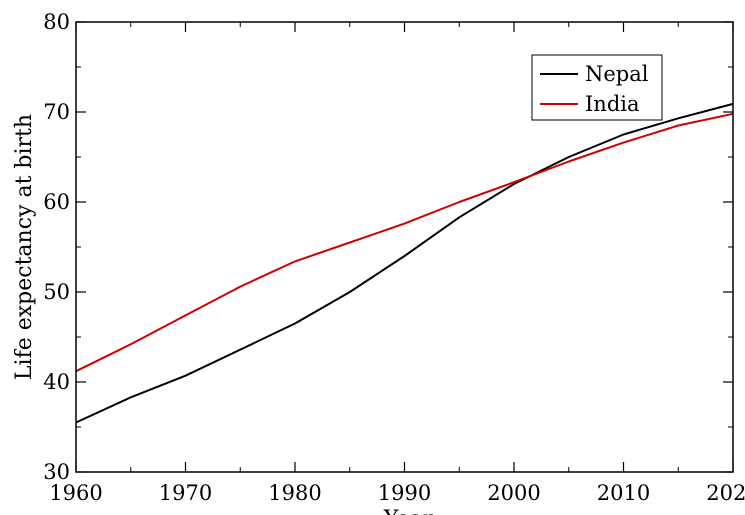  Describe the element at coordinates (56, 382) in the screenshot. I see `y-tick-label: 40` at that location.